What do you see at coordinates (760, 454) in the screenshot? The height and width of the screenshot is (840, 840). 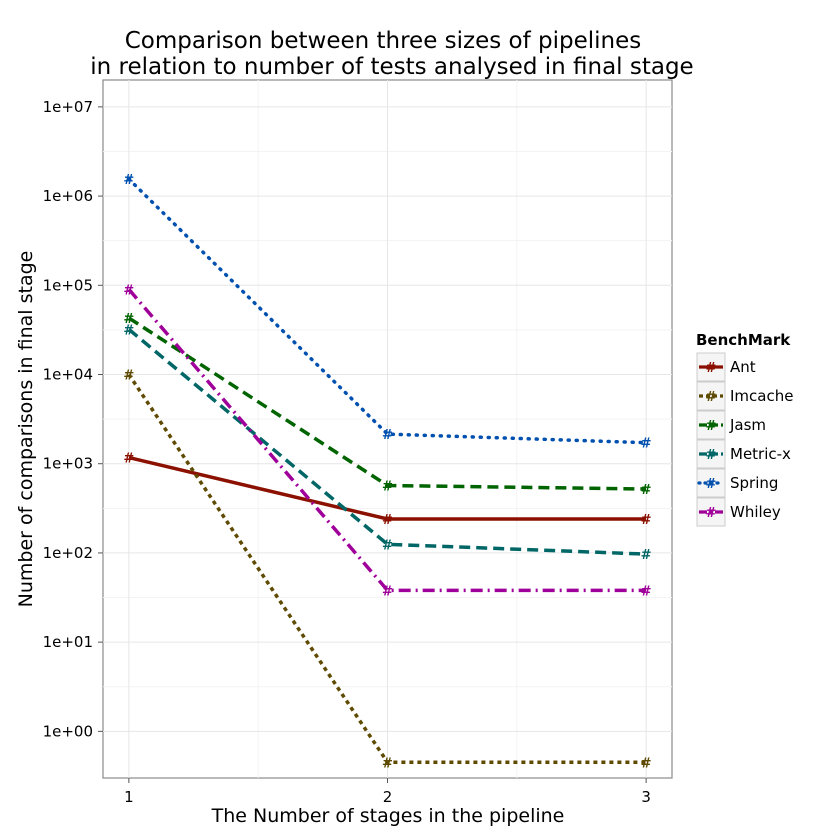 I see `legend-label-metric-x: Metric-x` at bounding box center [760, 454].